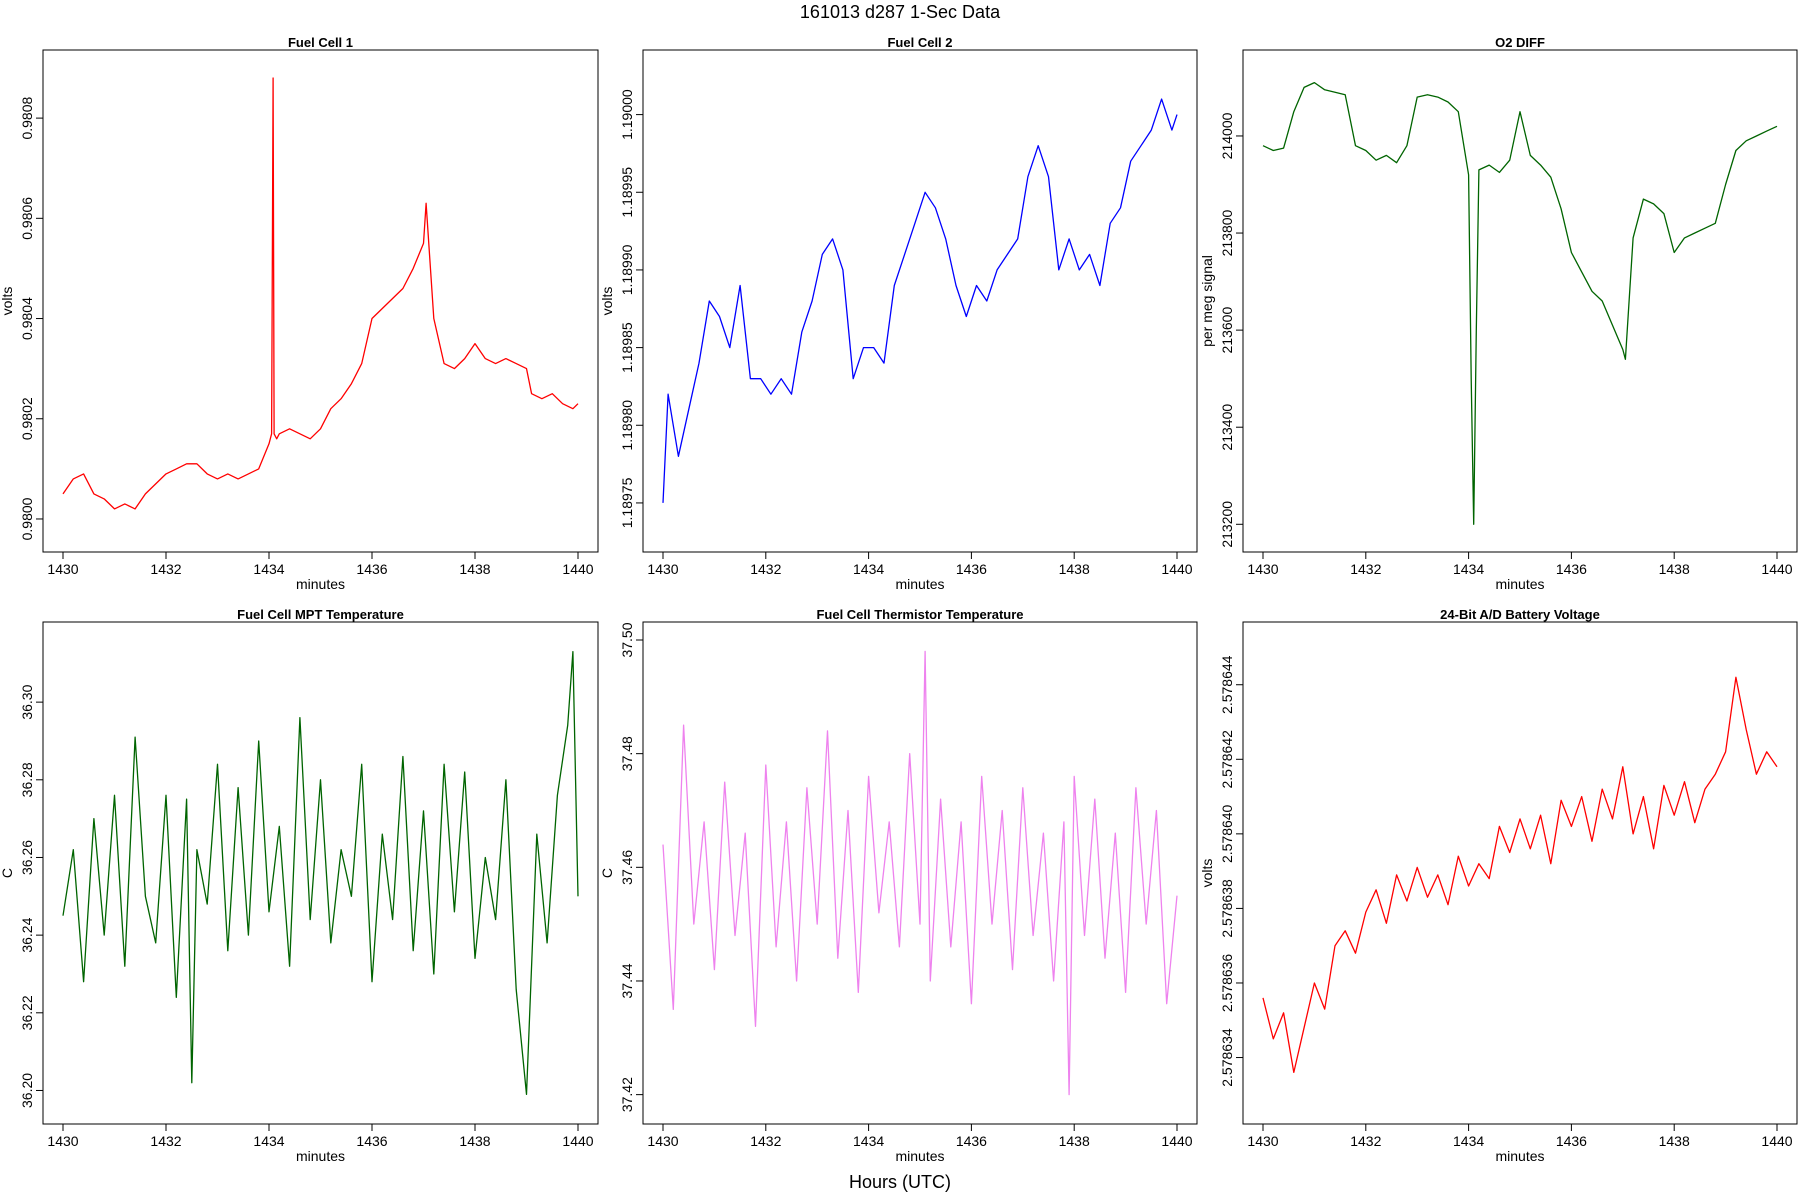 This screenshot has height=1200, width=1800. Describe the element at coordinates (1207, 301) in the screenshot. I see `y-axis-label: per meg signal` at that location.